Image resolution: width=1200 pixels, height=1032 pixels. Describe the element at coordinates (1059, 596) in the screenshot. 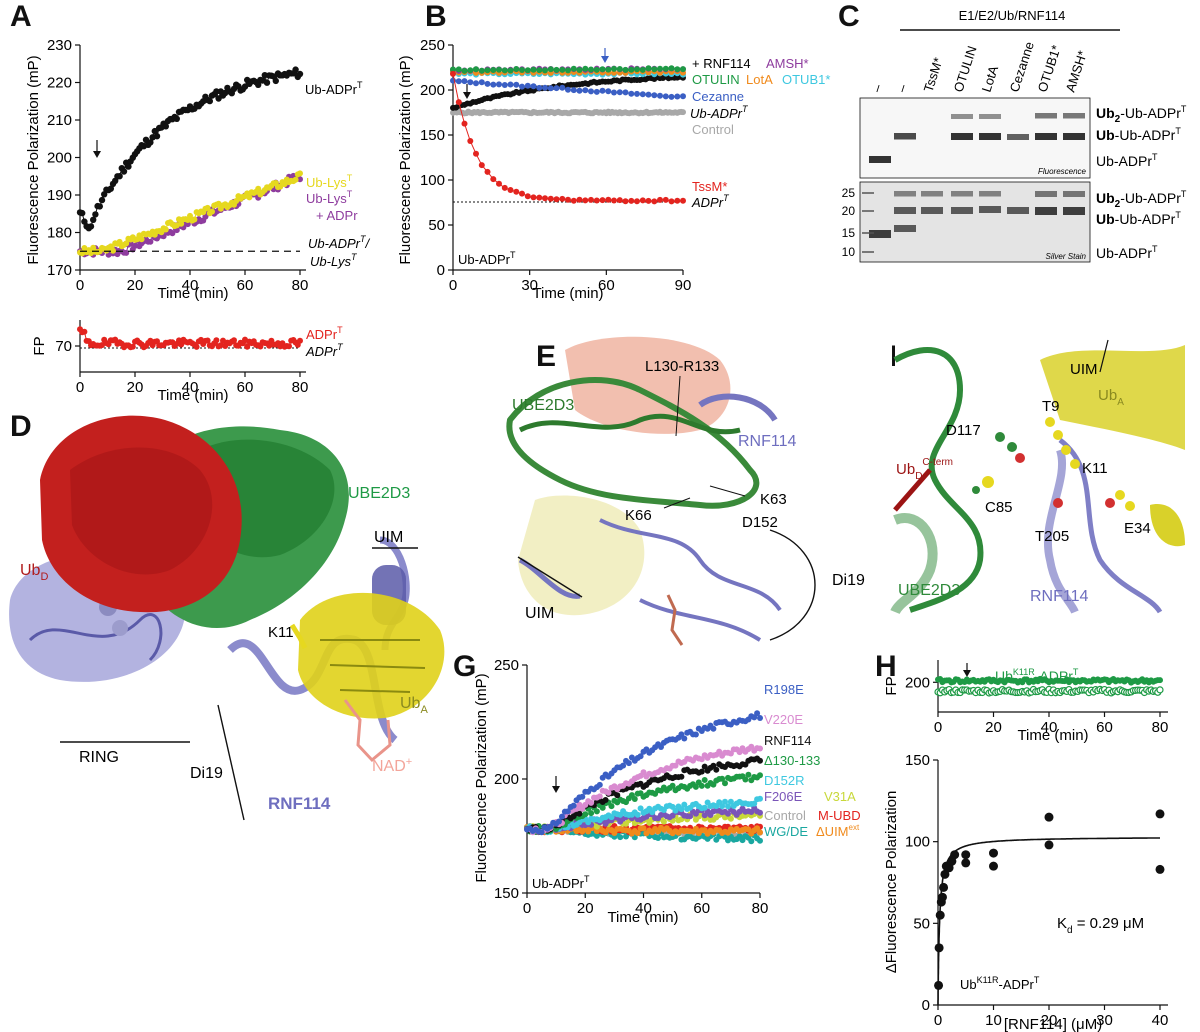

I see `f-label-rnf114: RNF114` at that location.